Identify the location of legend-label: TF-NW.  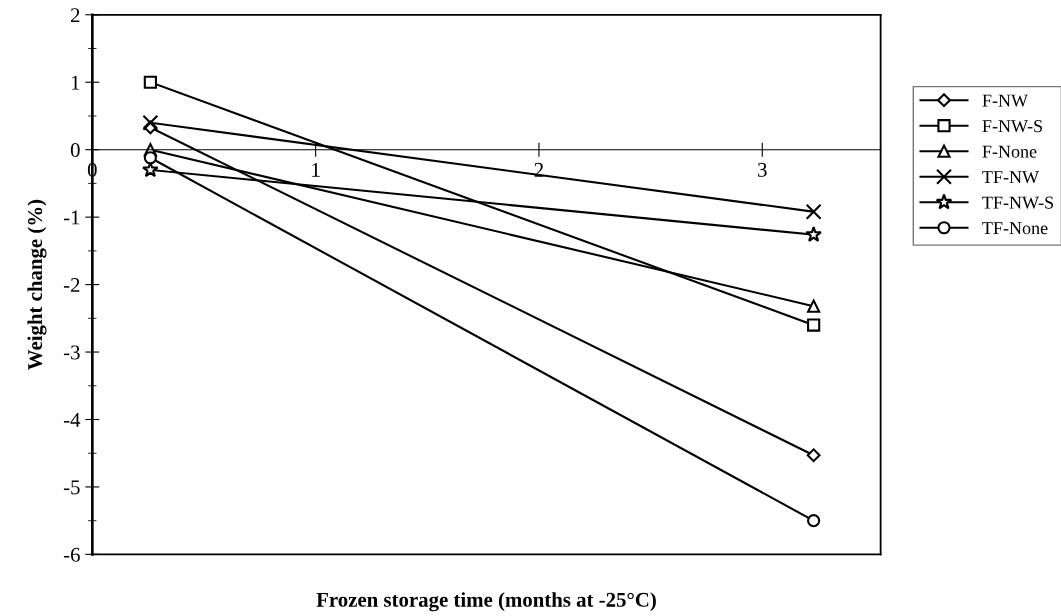
(1011, 177).